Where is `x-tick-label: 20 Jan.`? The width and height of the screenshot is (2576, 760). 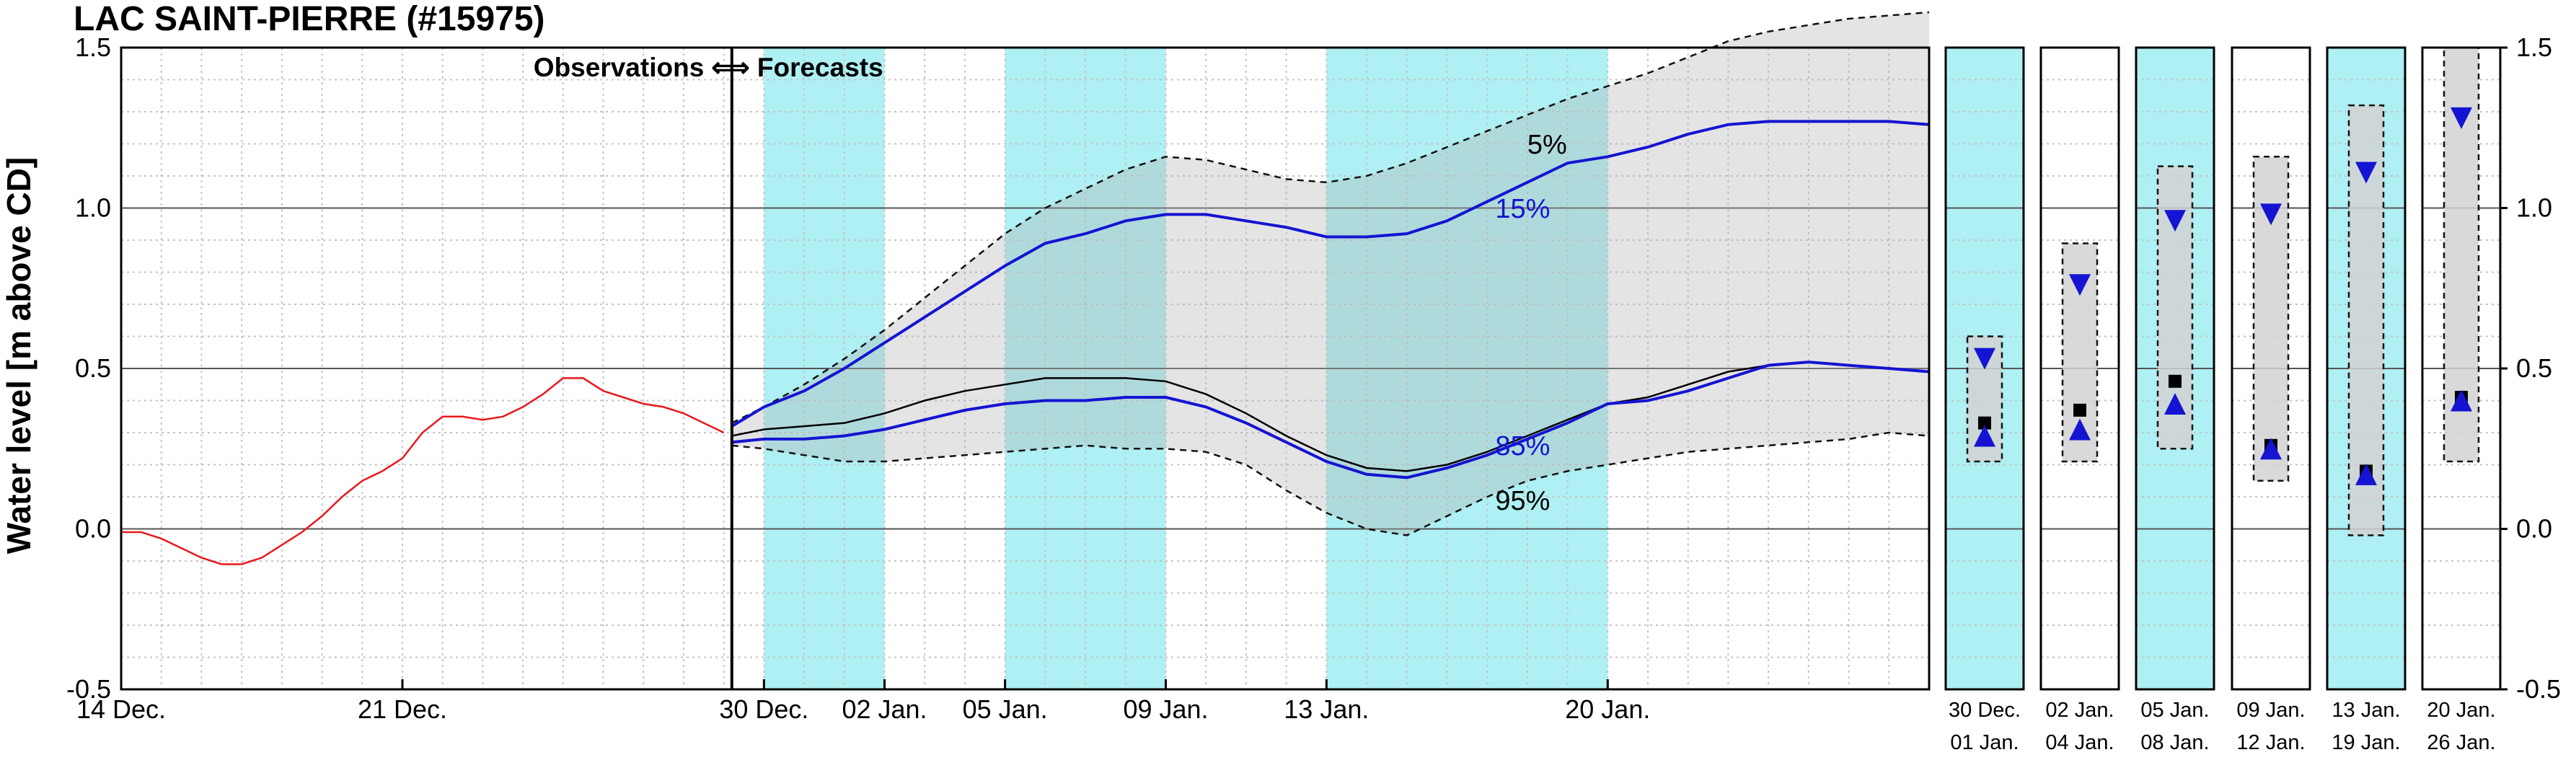
x-tick-label: 20 Jan. is located at coordinates (1607, 709).